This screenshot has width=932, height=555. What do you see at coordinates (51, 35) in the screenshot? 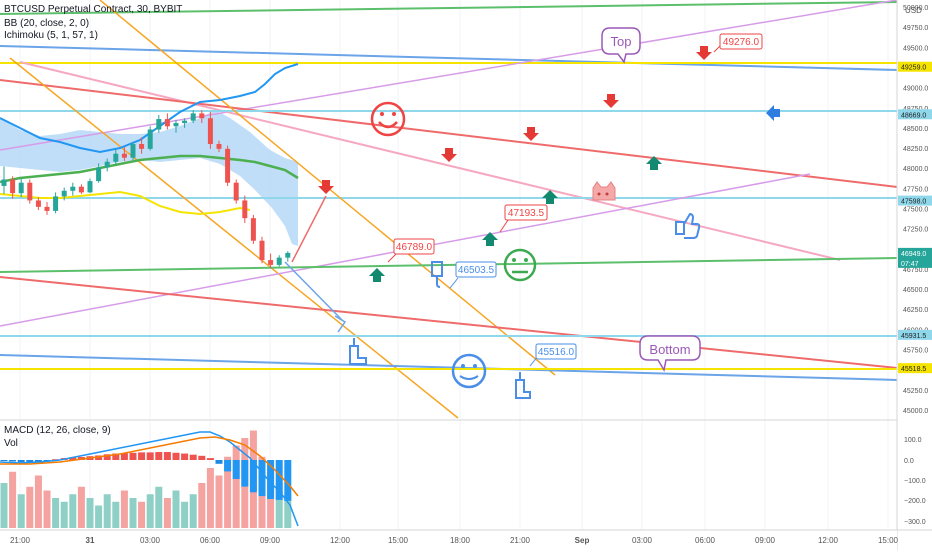
I see `ichimoku-indicator-label: Ichimoku (5, 1, 57, 1)` at bounding box center [51, 35].